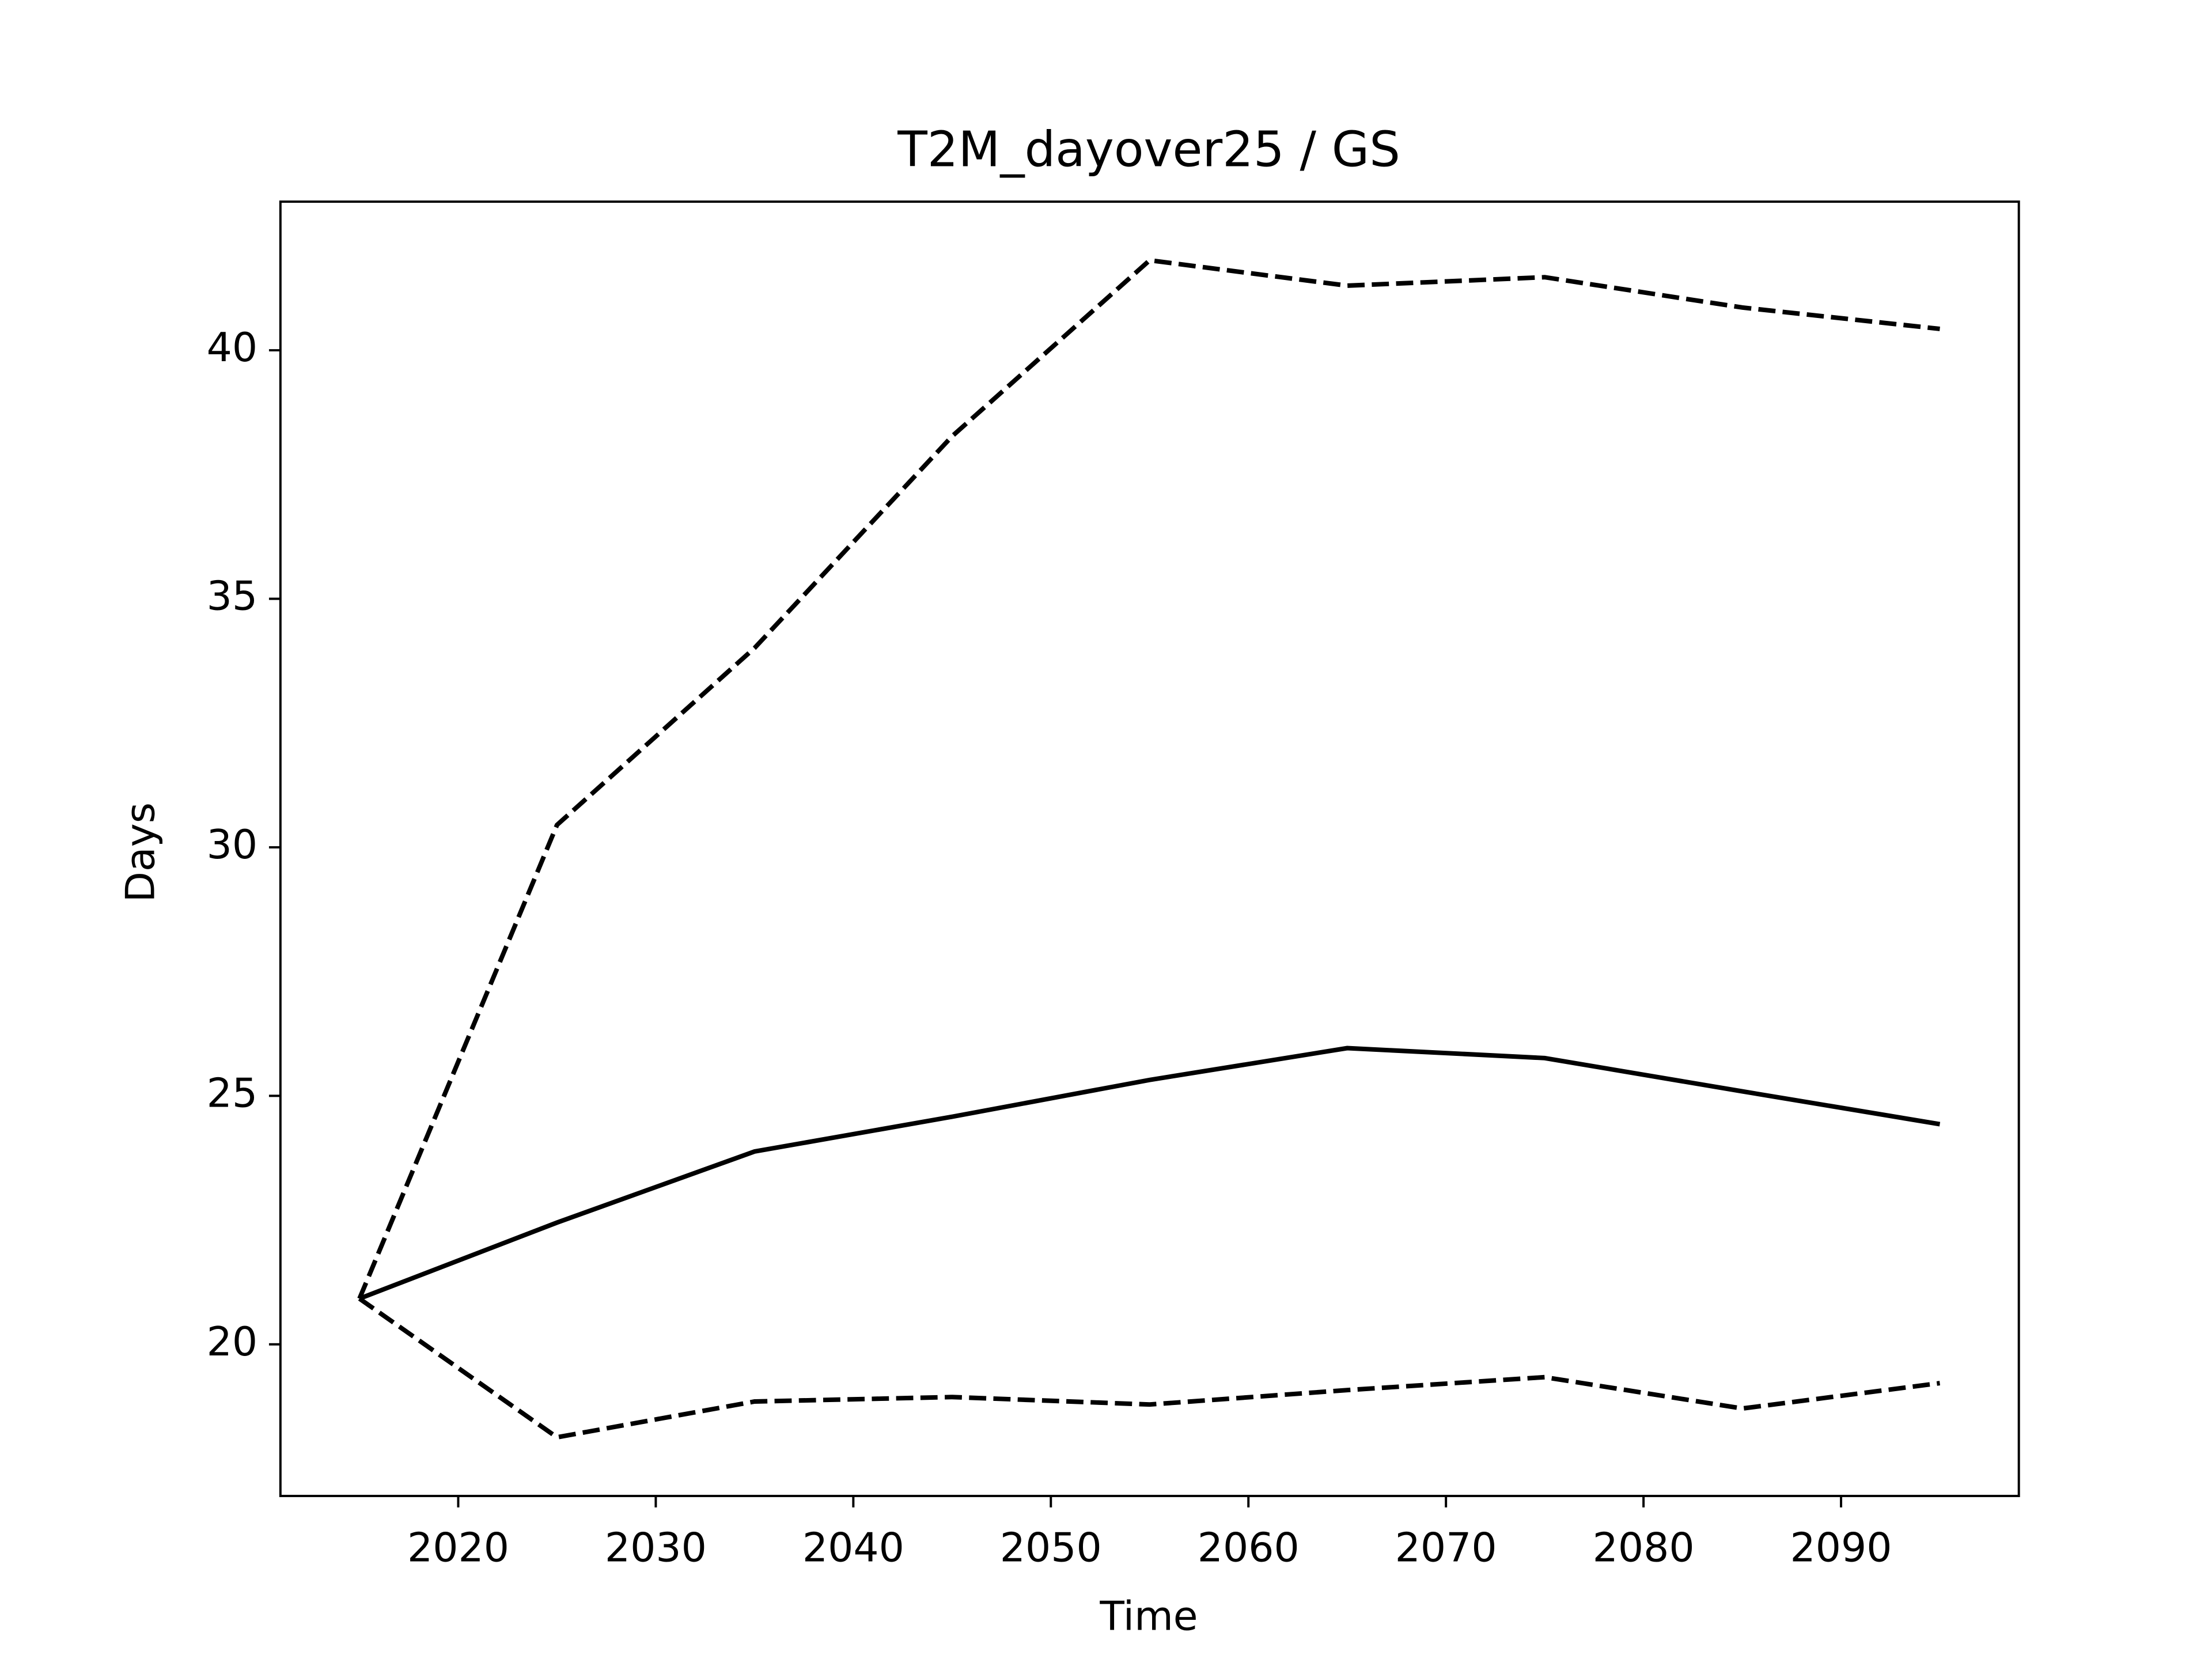 Image resolution: width=2212 pixels, height=1659 pixels. I want to click on y-tick-label: 35, so click(232, 596).